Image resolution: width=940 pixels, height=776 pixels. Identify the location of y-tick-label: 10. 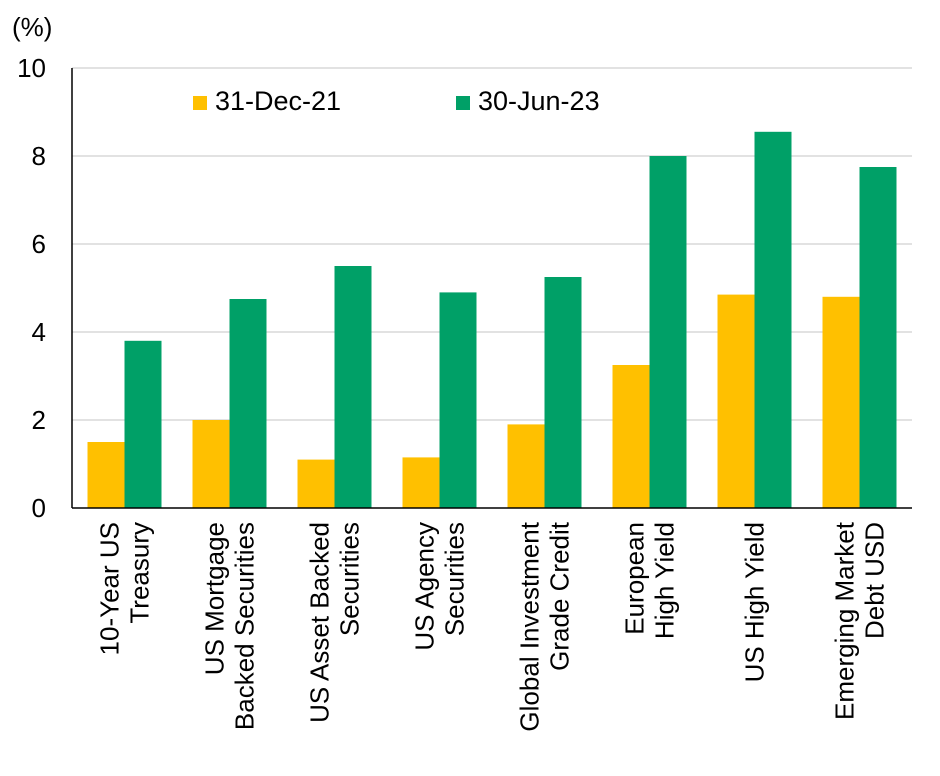
(31, 68).